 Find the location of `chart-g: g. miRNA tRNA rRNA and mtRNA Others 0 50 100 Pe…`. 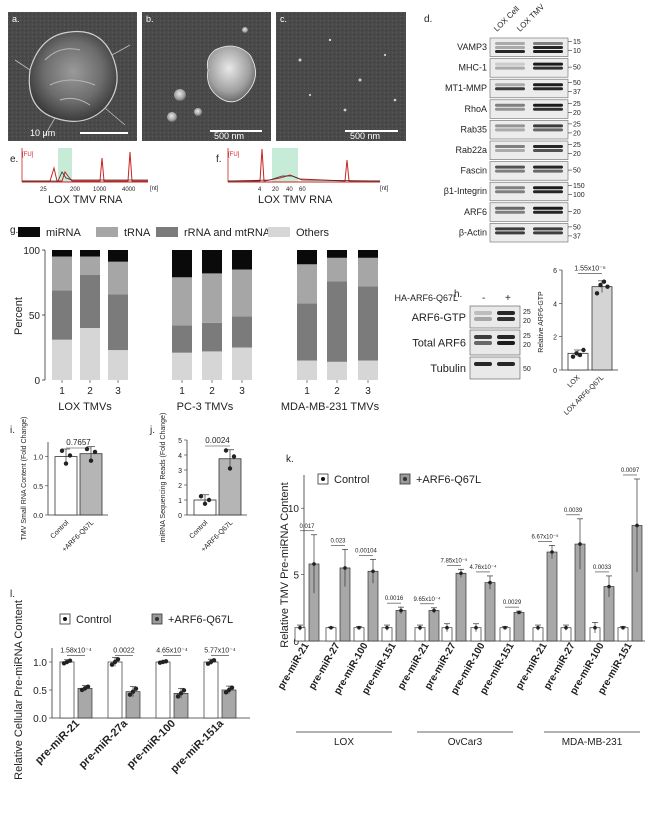

chart-g: g. miRNA tRNA rRNA and mtRNA Others 0 50 100 Pe… is located at coordinates (195, 319).